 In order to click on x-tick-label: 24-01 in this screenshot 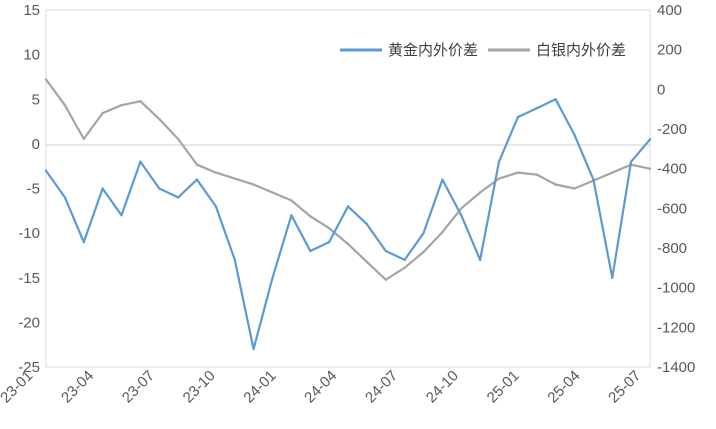, I will do `click(259, 386)`.